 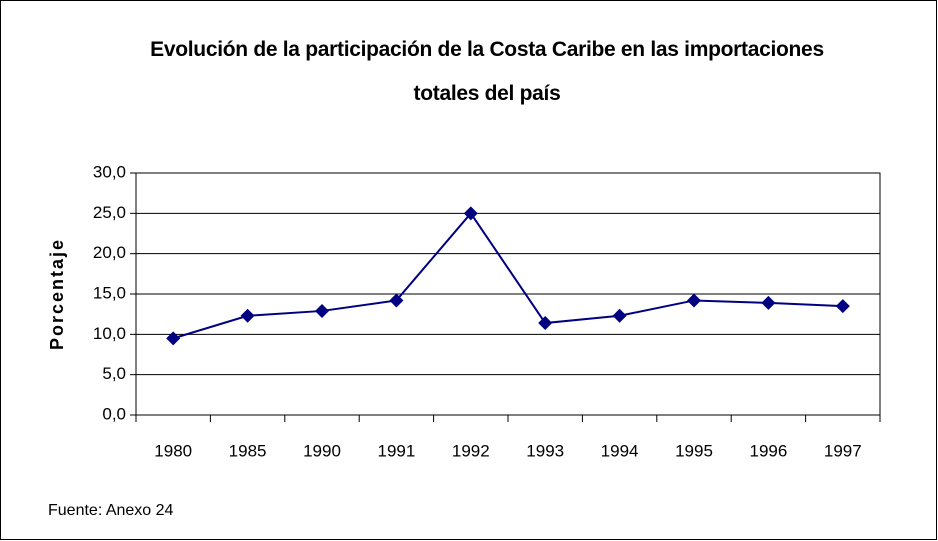 I want to click on y-tick-label: 0,0, so click(x=114, y=413).